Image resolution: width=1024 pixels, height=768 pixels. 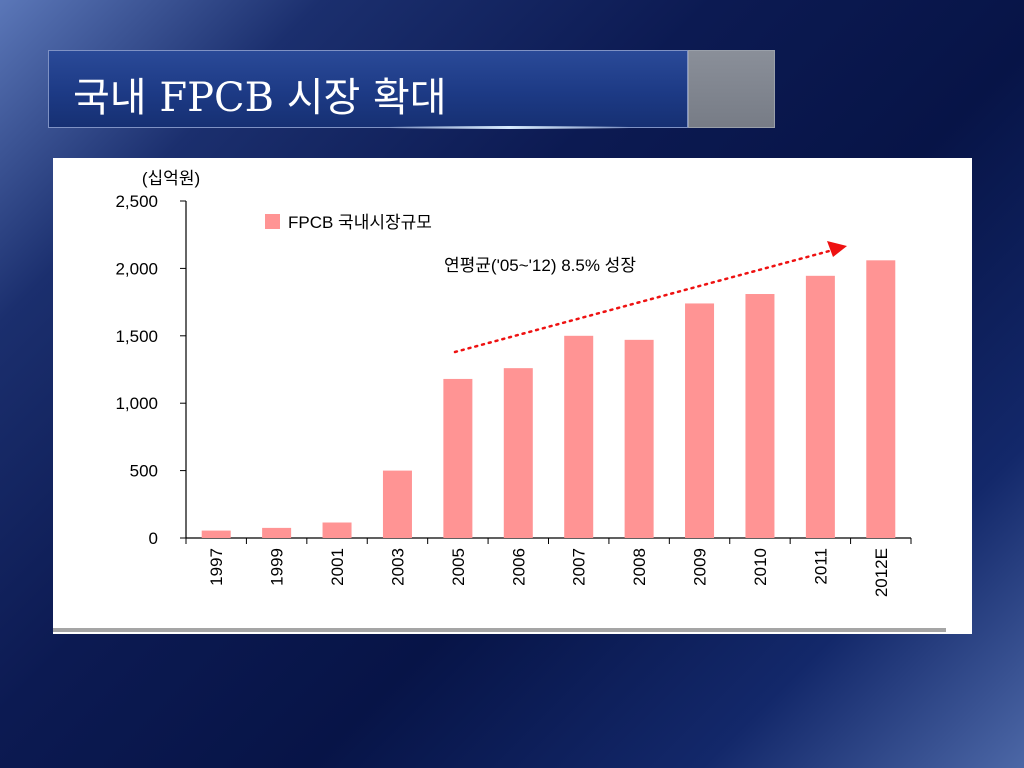 What do you see at coordinates (144, 471) in the screenshot?
I see `y-tick-label: 500` at bounding box center [144, 471].